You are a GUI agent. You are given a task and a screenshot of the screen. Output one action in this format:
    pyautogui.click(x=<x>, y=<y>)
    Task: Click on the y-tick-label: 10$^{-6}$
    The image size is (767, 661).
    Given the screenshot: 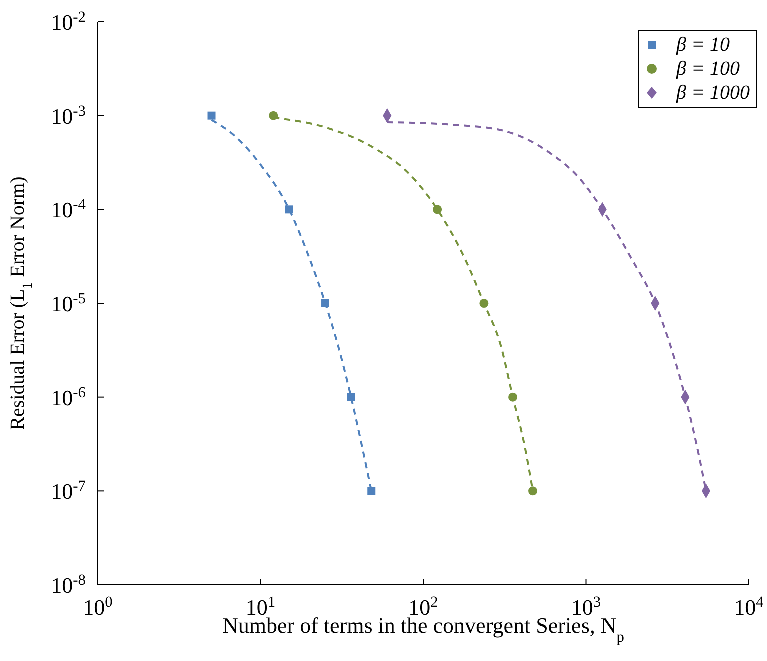 What is the action you would take?
    pyautogui.click(x=68, y=397)
    